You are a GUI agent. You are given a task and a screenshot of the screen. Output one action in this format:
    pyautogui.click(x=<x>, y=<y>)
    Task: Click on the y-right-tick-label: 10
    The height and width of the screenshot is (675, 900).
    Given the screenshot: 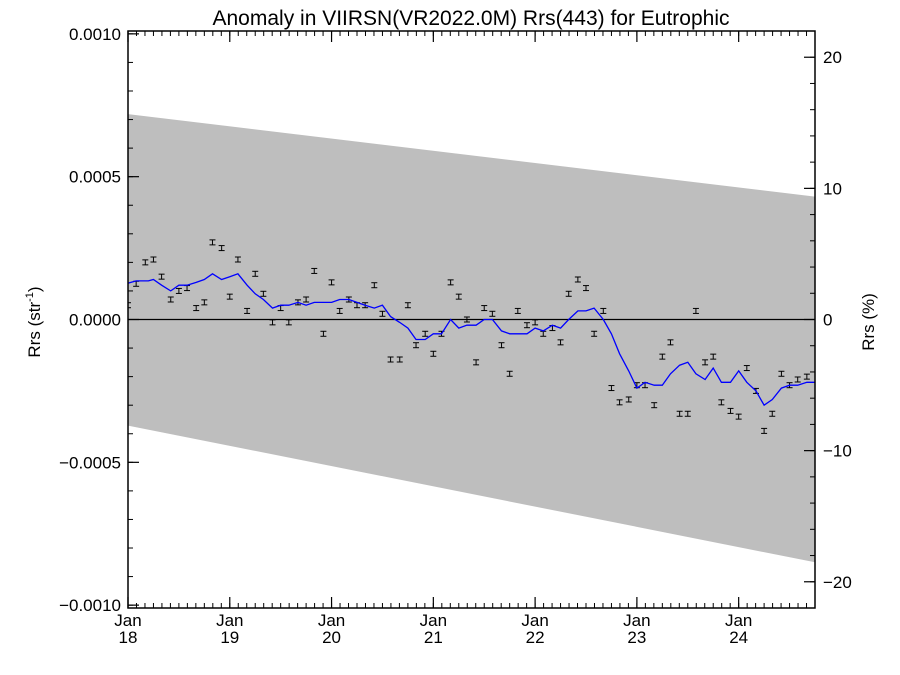 What is the action you would take?
    pyautogui.click(x=832, y=188)
    